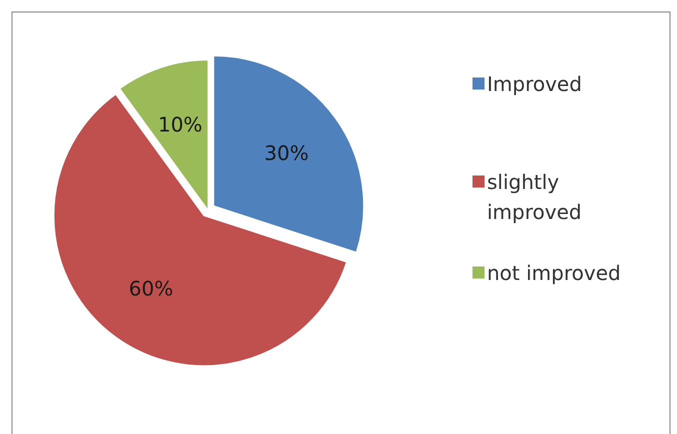 Image resolution: width=677 pixels, height=434 pixels. Describe the element at coordinates (534, 84) in the screenshot. I see `legend-label: Improved` at that location.